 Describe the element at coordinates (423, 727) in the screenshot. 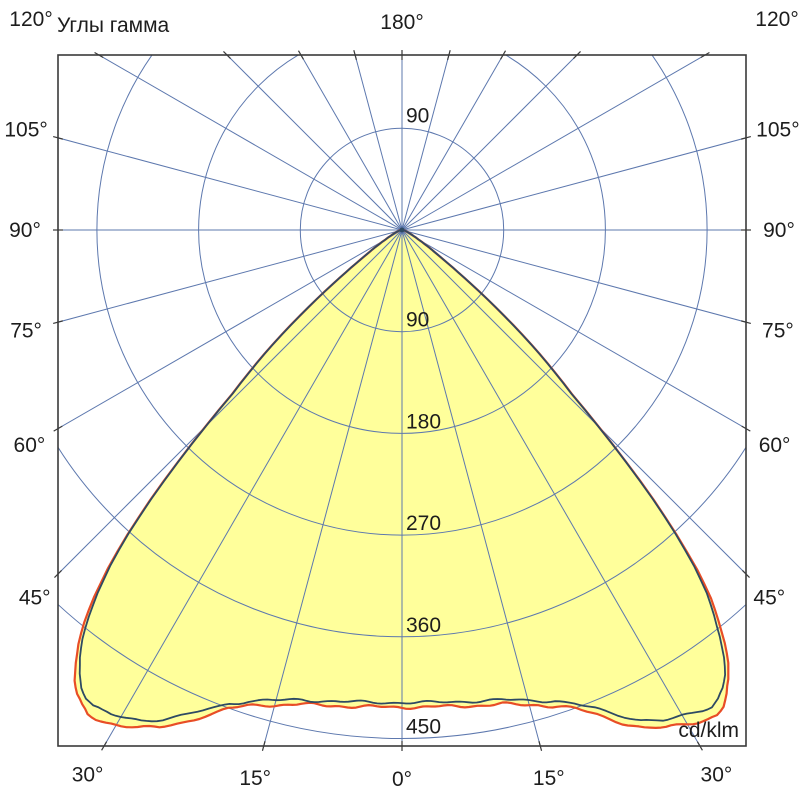

I see `radial-value-label: 450` at that location.